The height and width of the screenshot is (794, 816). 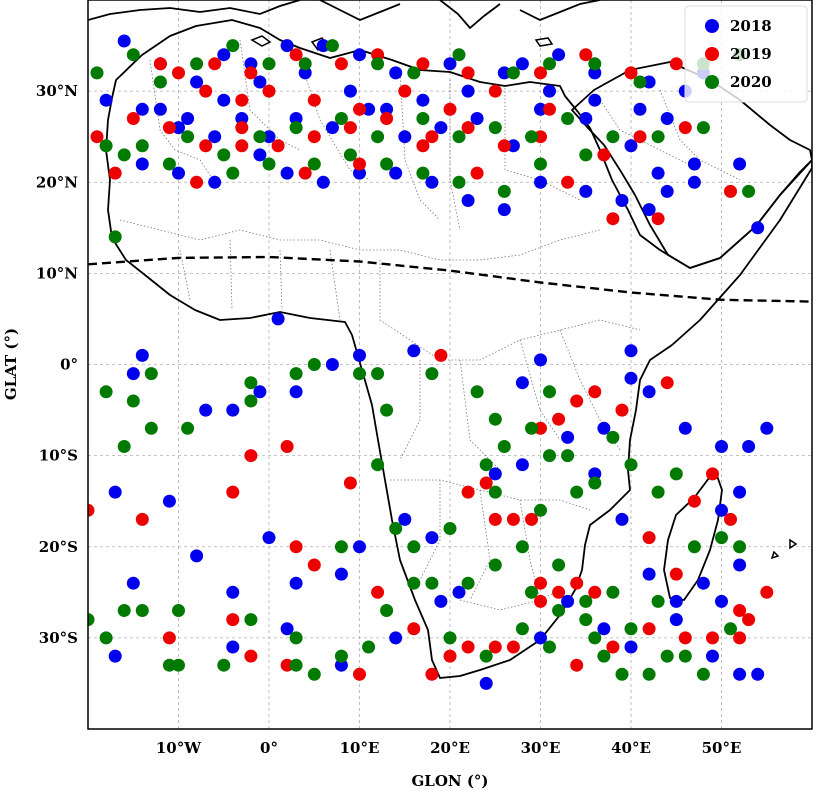 What do you see at coordinates (58, 547) in the screenshot?
I see `y-tick-label: 20°S` at bounding box center [58, 547].